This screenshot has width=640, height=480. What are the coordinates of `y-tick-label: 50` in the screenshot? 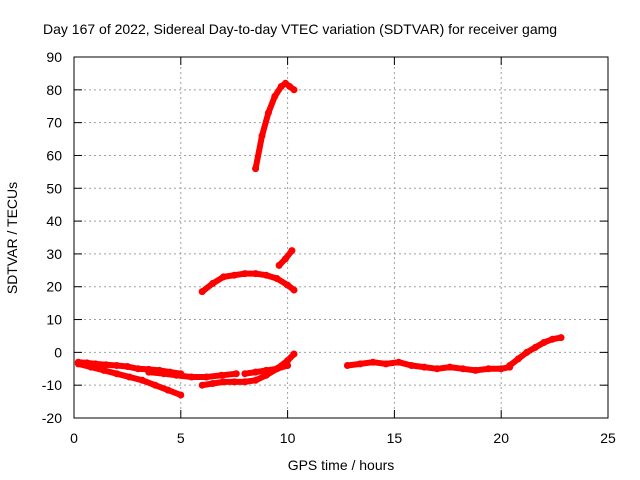 It's located at (54, 188).